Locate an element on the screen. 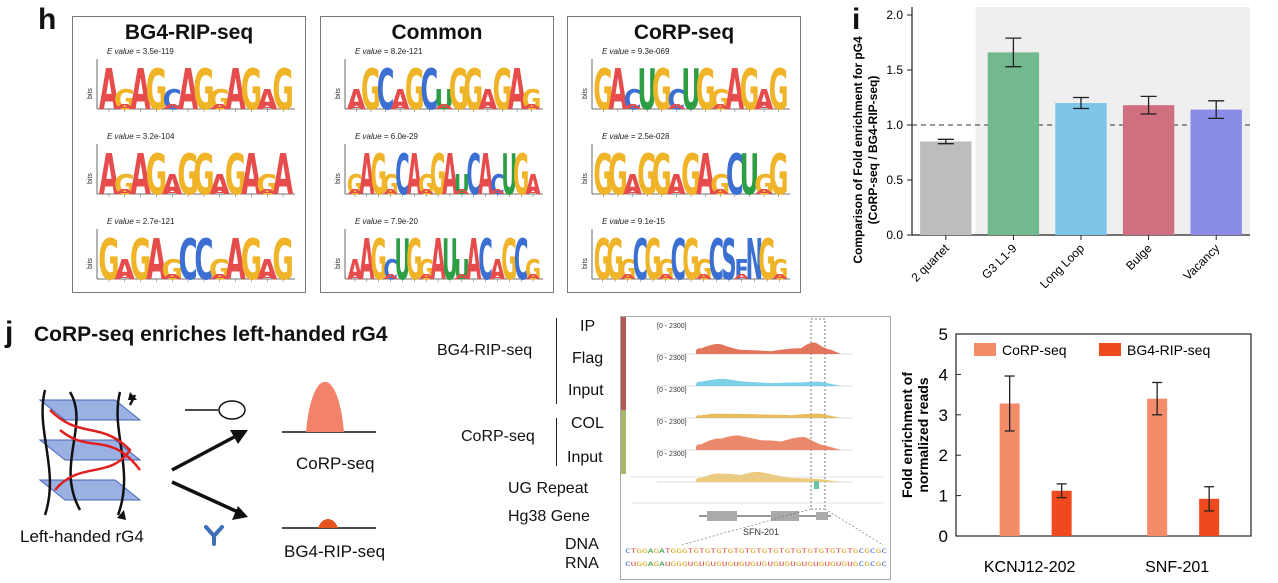  y-tick-label: 0.5 is located at coordinates (894, 180).